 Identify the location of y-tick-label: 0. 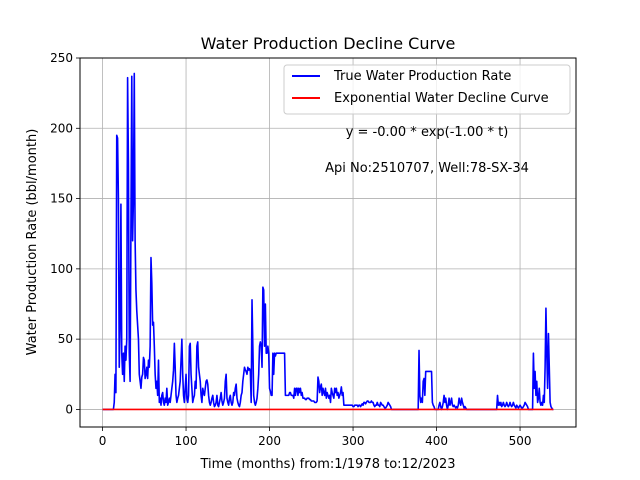
(69, 409).